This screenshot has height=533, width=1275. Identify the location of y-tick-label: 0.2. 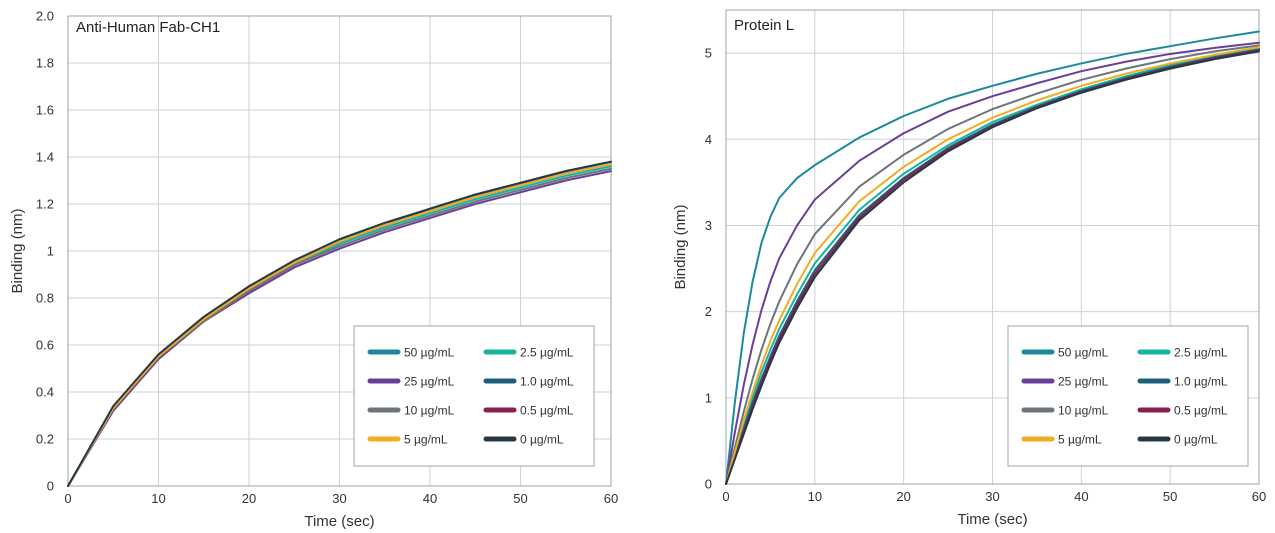
(45, 439).